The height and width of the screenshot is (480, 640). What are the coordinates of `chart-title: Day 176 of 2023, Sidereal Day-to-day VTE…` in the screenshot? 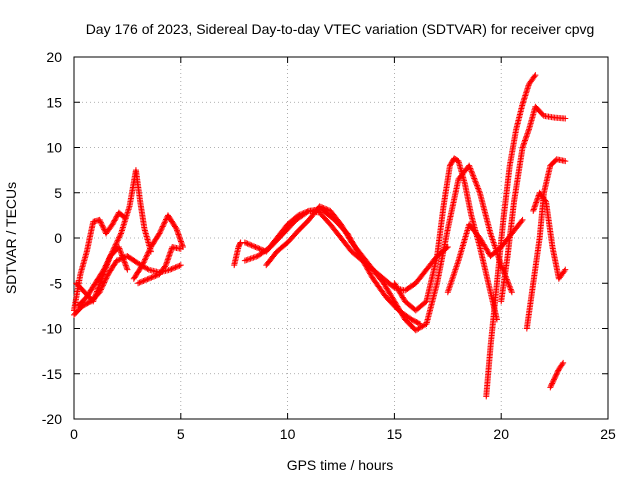 It's located at (340, 29).